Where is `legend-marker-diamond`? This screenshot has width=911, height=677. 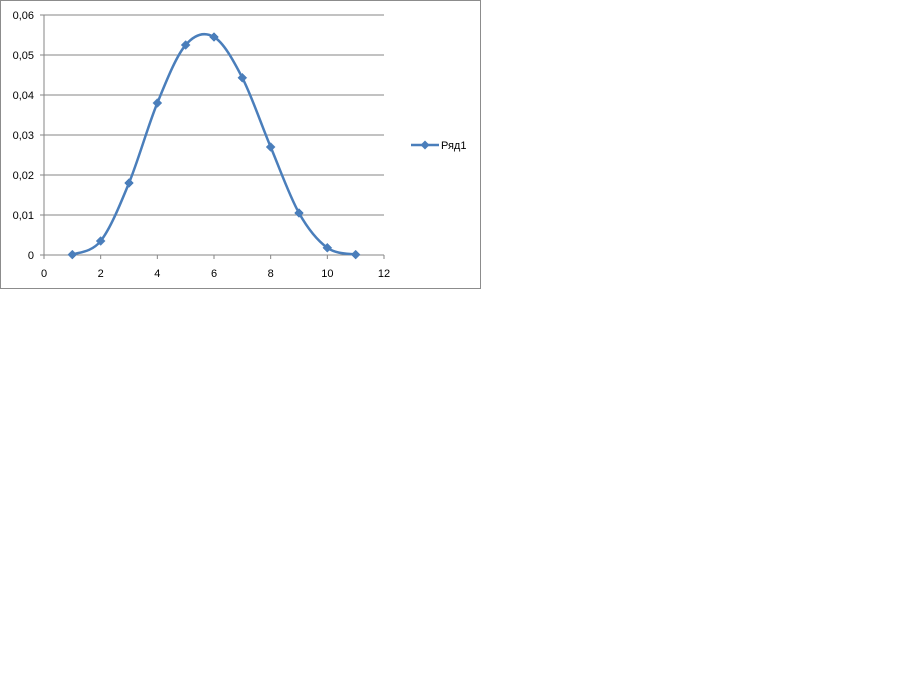
legend-marker-diamond is located at coordinates (425, 145).